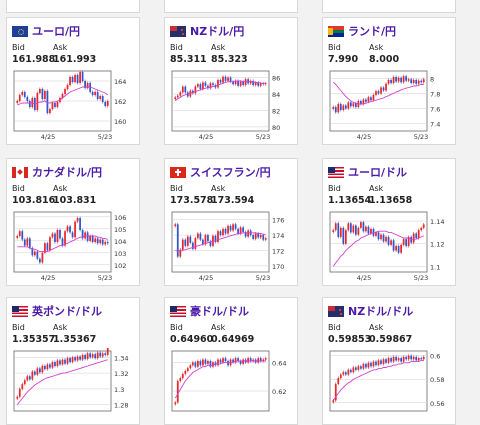  Describe the element at coordinates (435, 95) in the screenshot. I see `y-tick-label: 7.8` at that location.